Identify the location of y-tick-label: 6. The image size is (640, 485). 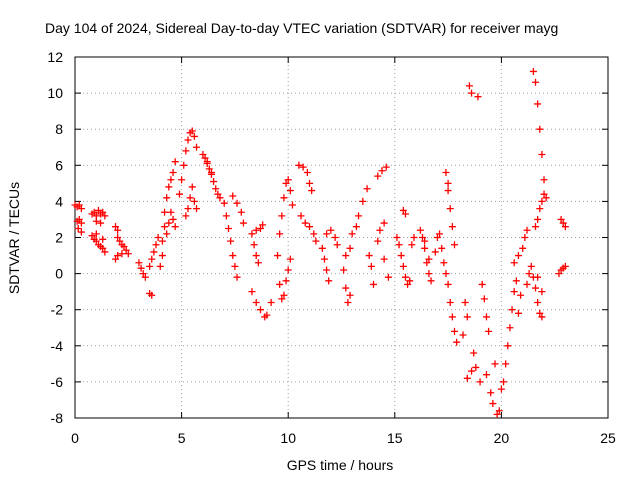
(59, 165).